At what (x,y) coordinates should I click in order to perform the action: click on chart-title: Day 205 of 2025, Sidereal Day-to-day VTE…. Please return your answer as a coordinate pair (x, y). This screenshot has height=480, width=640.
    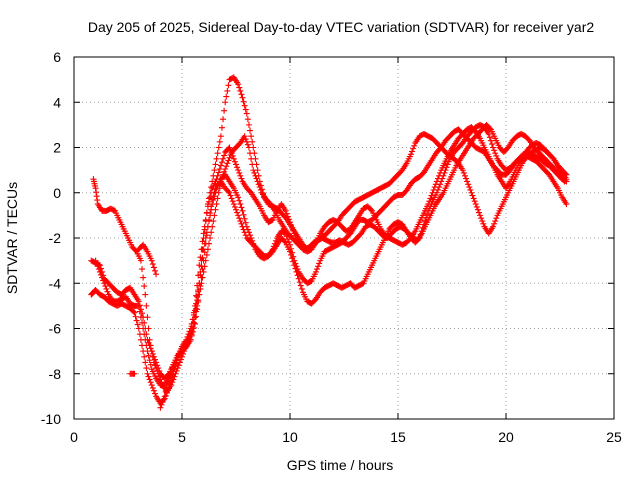
    Looking at the image, I should click on (341, 27).